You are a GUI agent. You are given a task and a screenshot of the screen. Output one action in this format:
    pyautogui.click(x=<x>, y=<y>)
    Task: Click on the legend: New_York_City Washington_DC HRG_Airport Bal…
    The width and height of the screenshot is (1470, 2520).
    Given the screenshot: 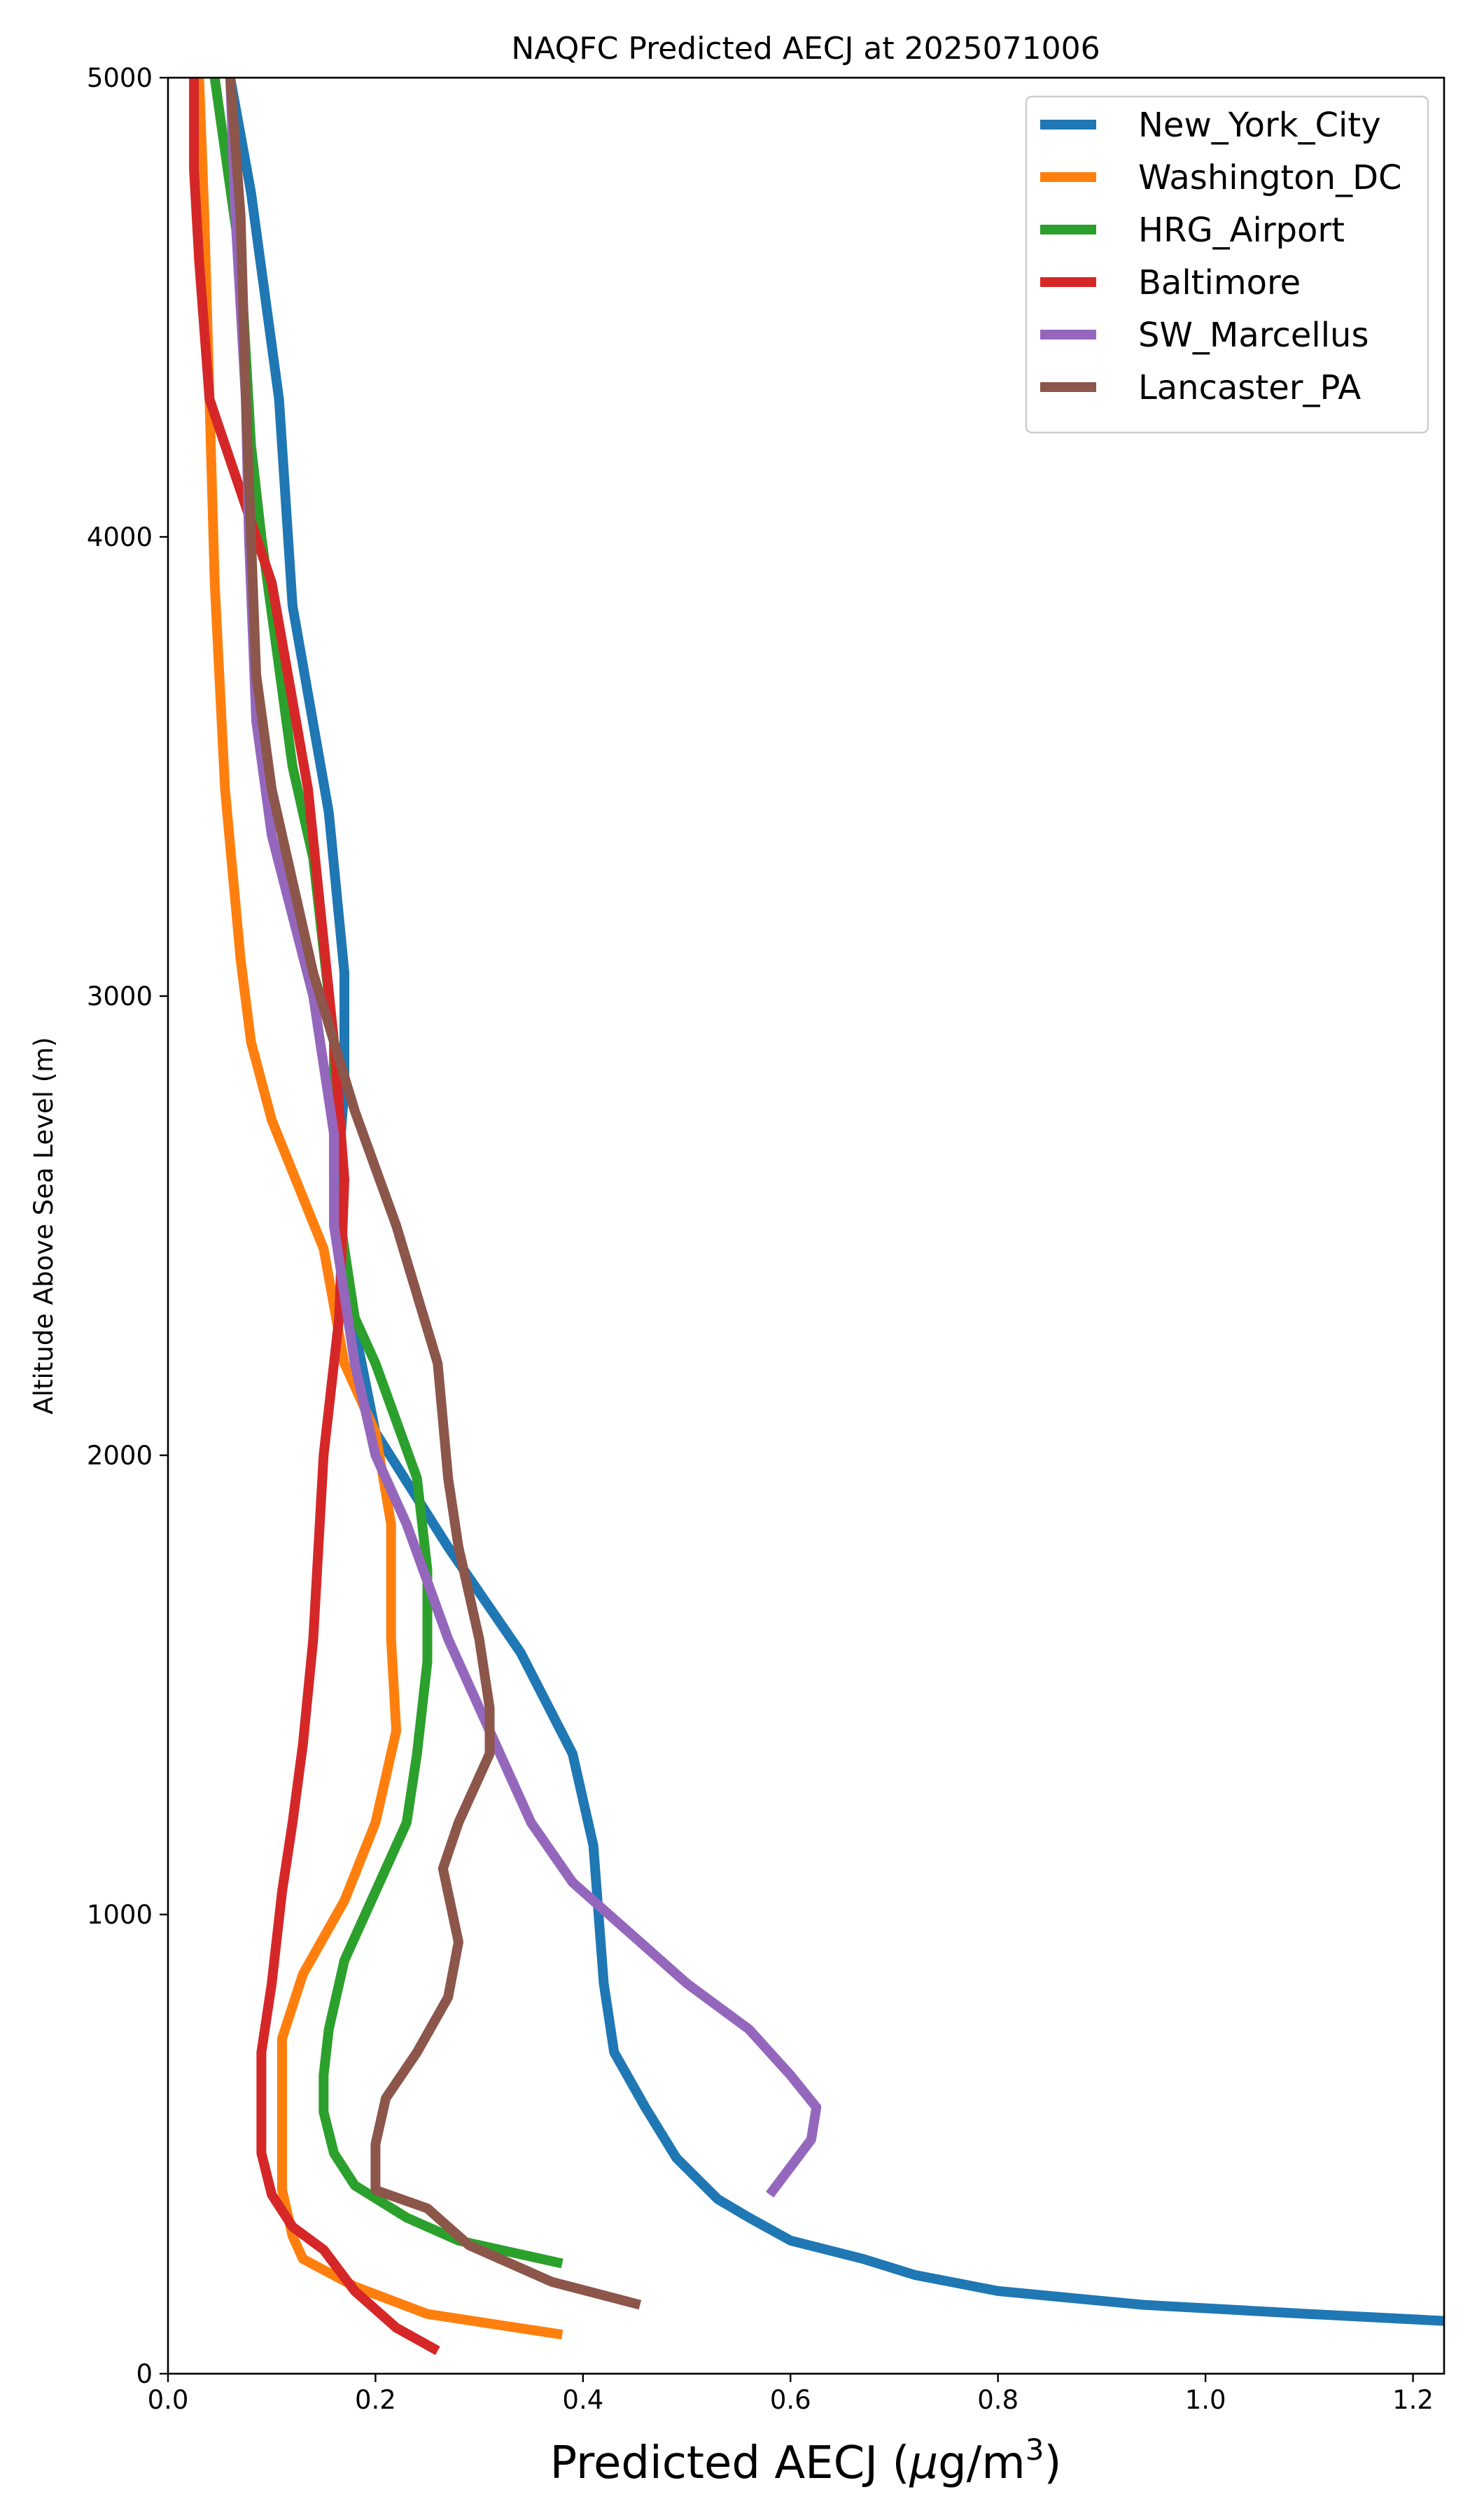 What is the action you would take?
    pyautogui.click(x=1227, y=264)
    